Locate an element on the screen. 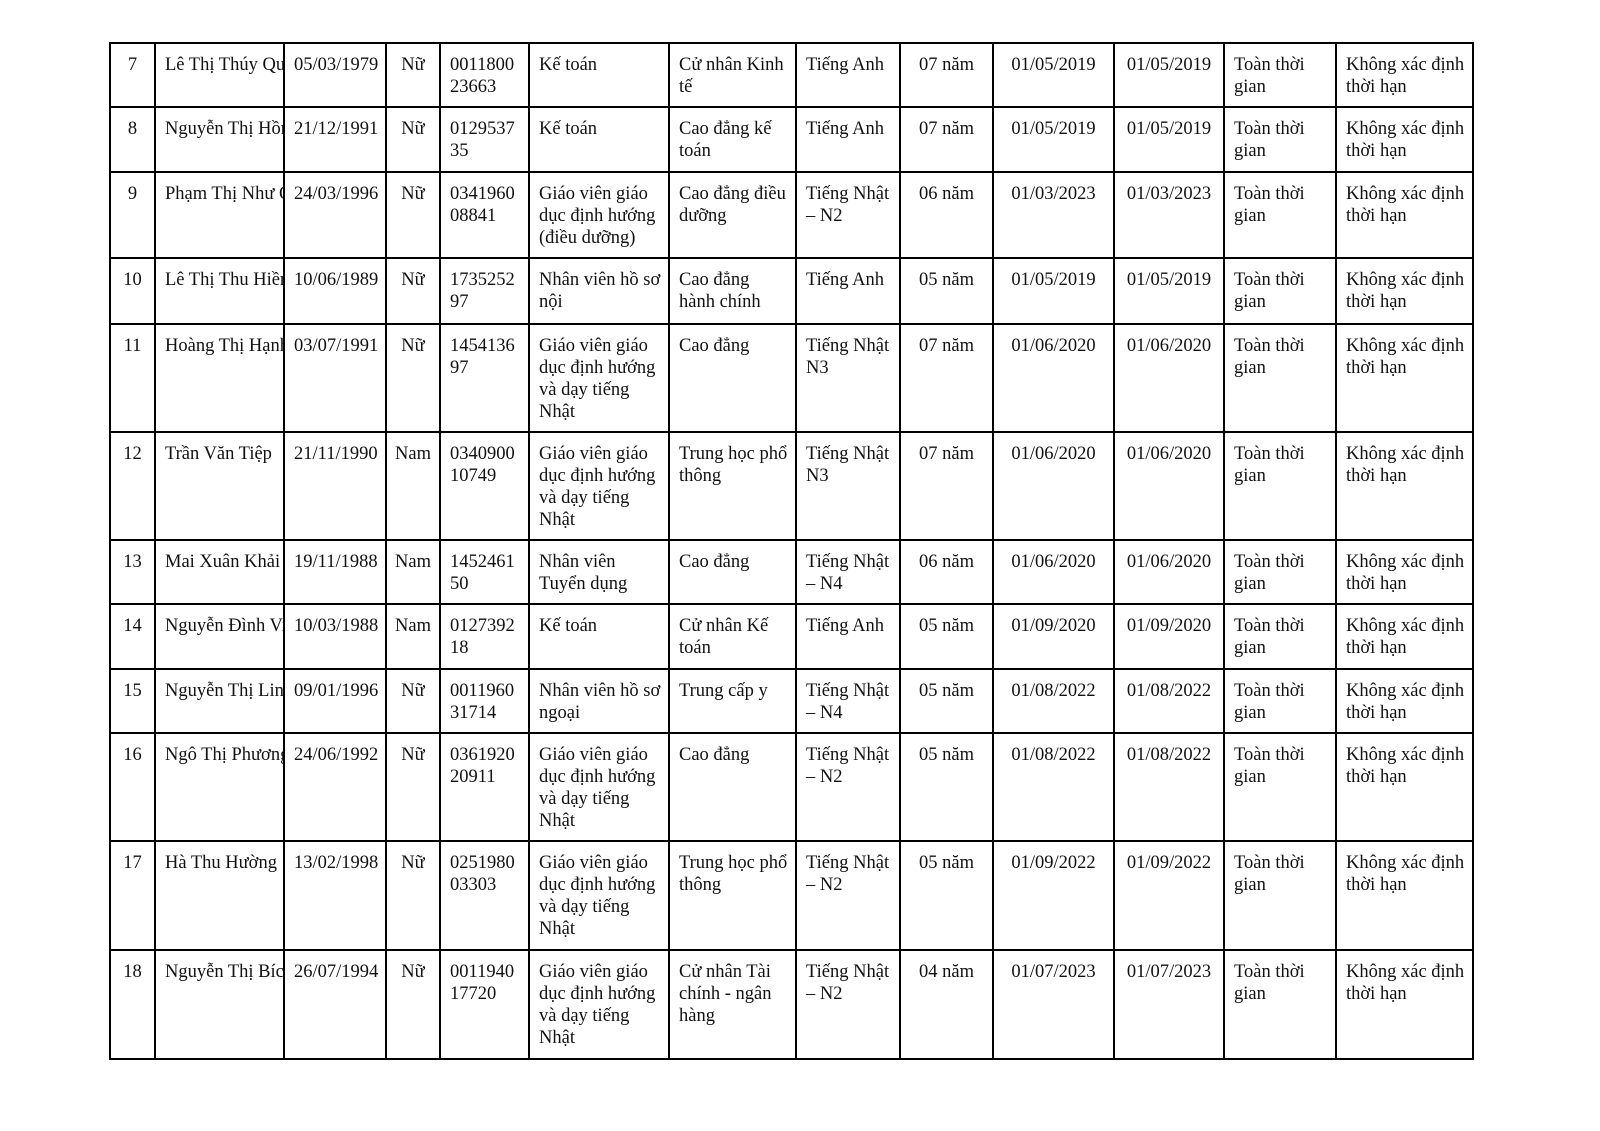  row-number-cell: 16 is located at coordinates (132, 787).